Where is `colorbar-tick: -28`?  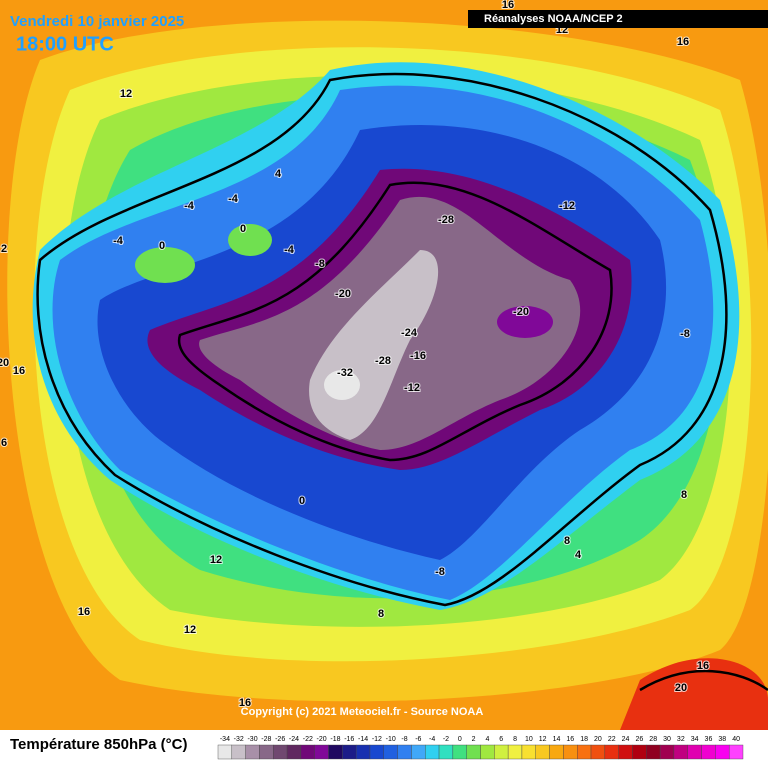 colorbar-tick: -28 is located at coordinates (266, 739).